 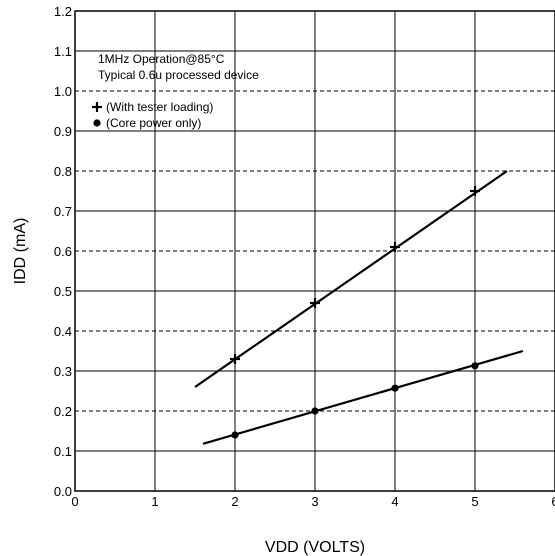 What do you see at coordinates (63, 331) in the screenshot?
I see `y-tick-label: 0.4` at bounding box center [63, 331].